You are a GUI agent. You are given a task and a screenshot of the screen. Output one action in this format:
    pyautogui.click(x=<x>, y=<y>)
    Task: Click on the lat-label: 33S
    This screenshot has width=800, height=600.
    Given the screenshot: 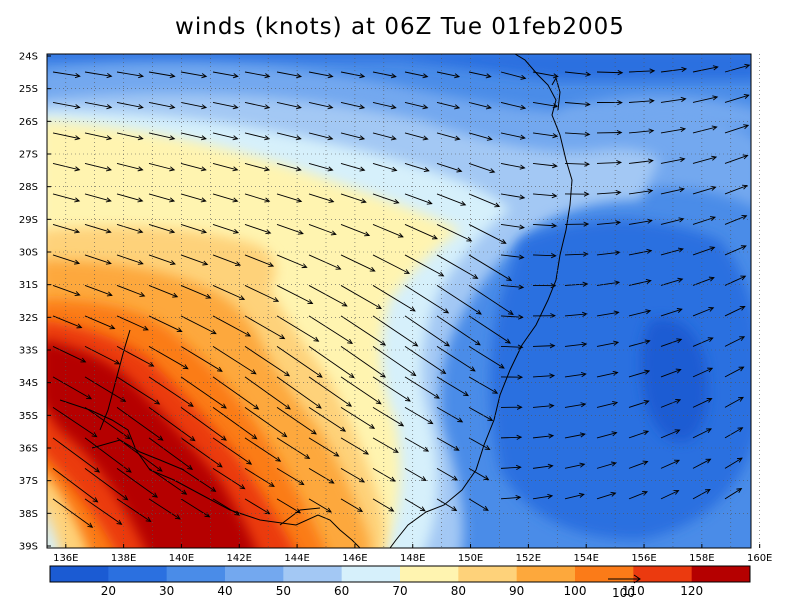 What is the action you would take?
    pyautogui.click(x=28, y=351)
    